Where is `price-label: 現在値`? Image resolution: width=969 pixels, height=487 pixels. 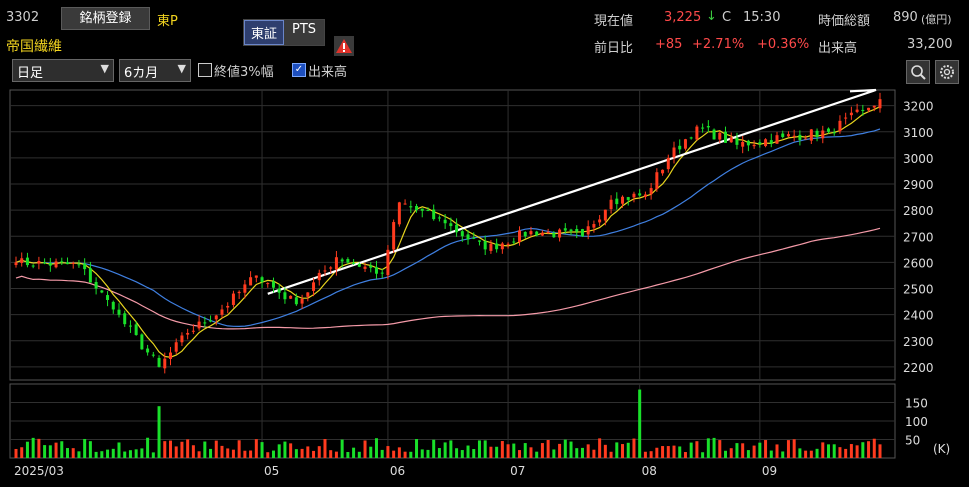 price-label: 現在値 is located at coordinates (614, 21).